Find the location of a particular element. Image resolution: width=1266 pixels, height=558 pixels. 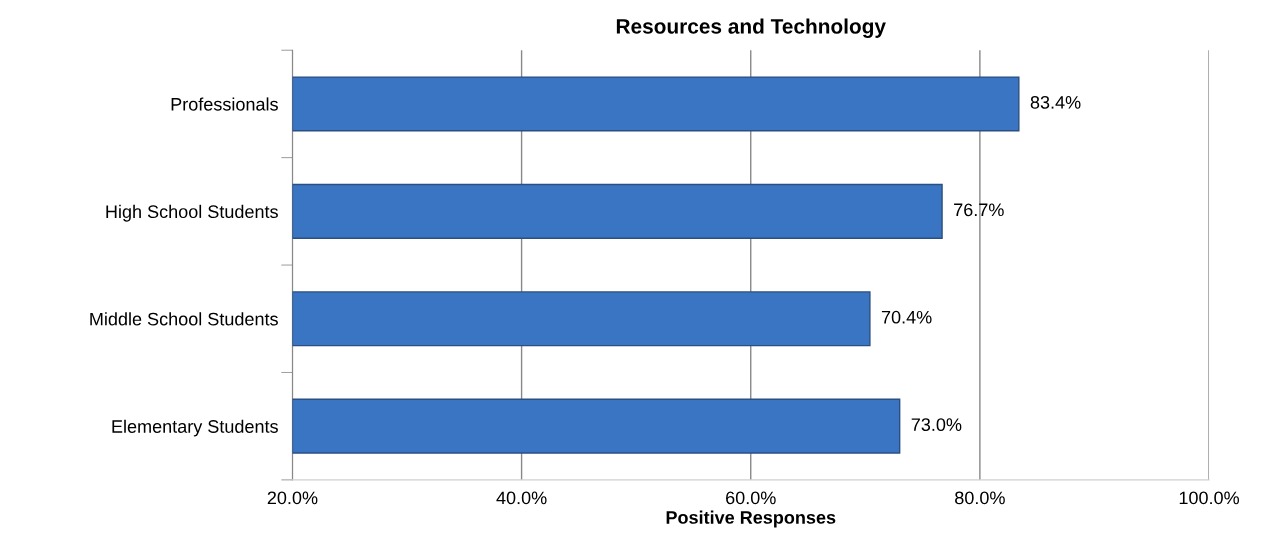

data-label: 83.4% is located at coordinates (1055, 102).